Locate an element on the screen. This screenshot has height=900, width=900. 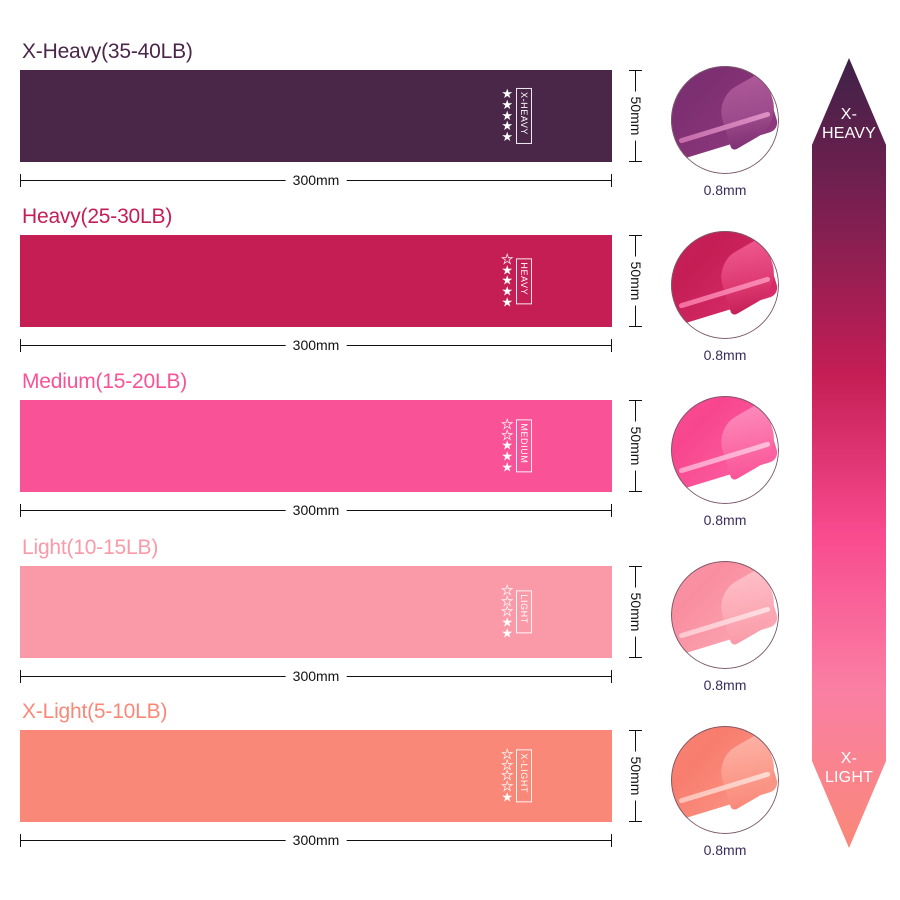
length-dimension-heavy: 300mm is located at coordinates (316, 345).